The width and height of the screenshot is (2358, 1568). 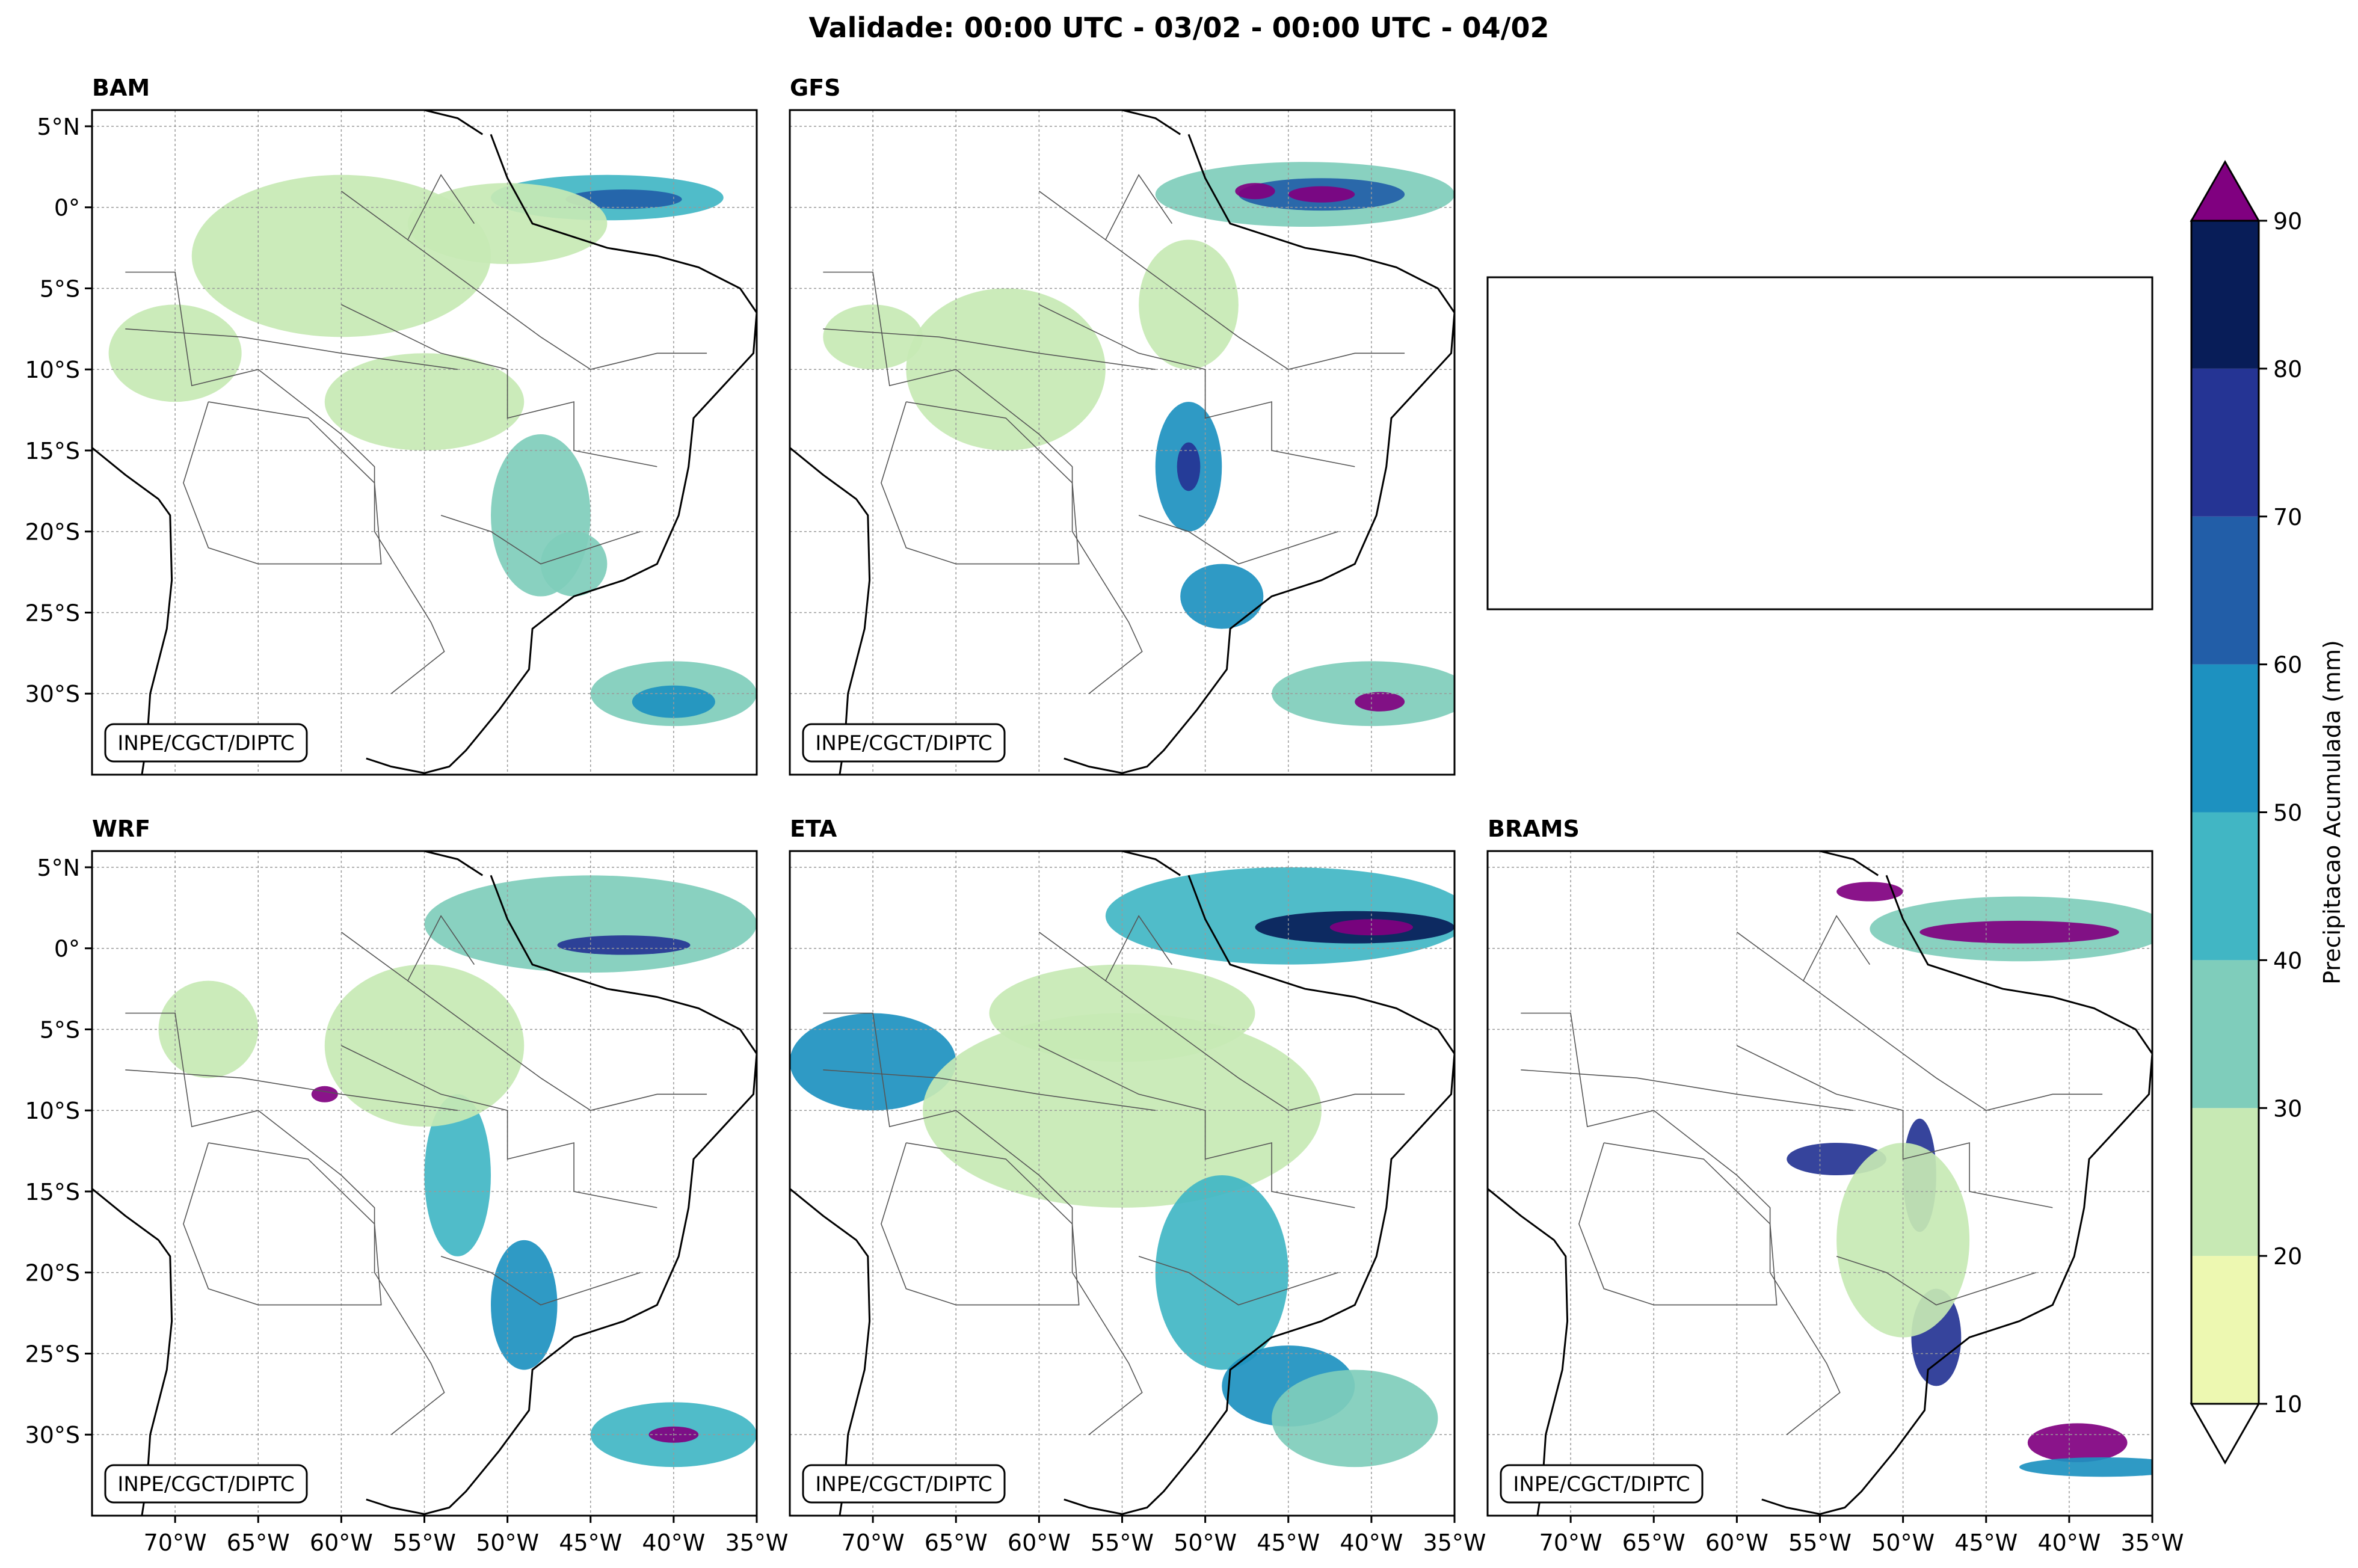 I want to click on colorbar-tick-label: 10, so click(x=2287, y=1404).